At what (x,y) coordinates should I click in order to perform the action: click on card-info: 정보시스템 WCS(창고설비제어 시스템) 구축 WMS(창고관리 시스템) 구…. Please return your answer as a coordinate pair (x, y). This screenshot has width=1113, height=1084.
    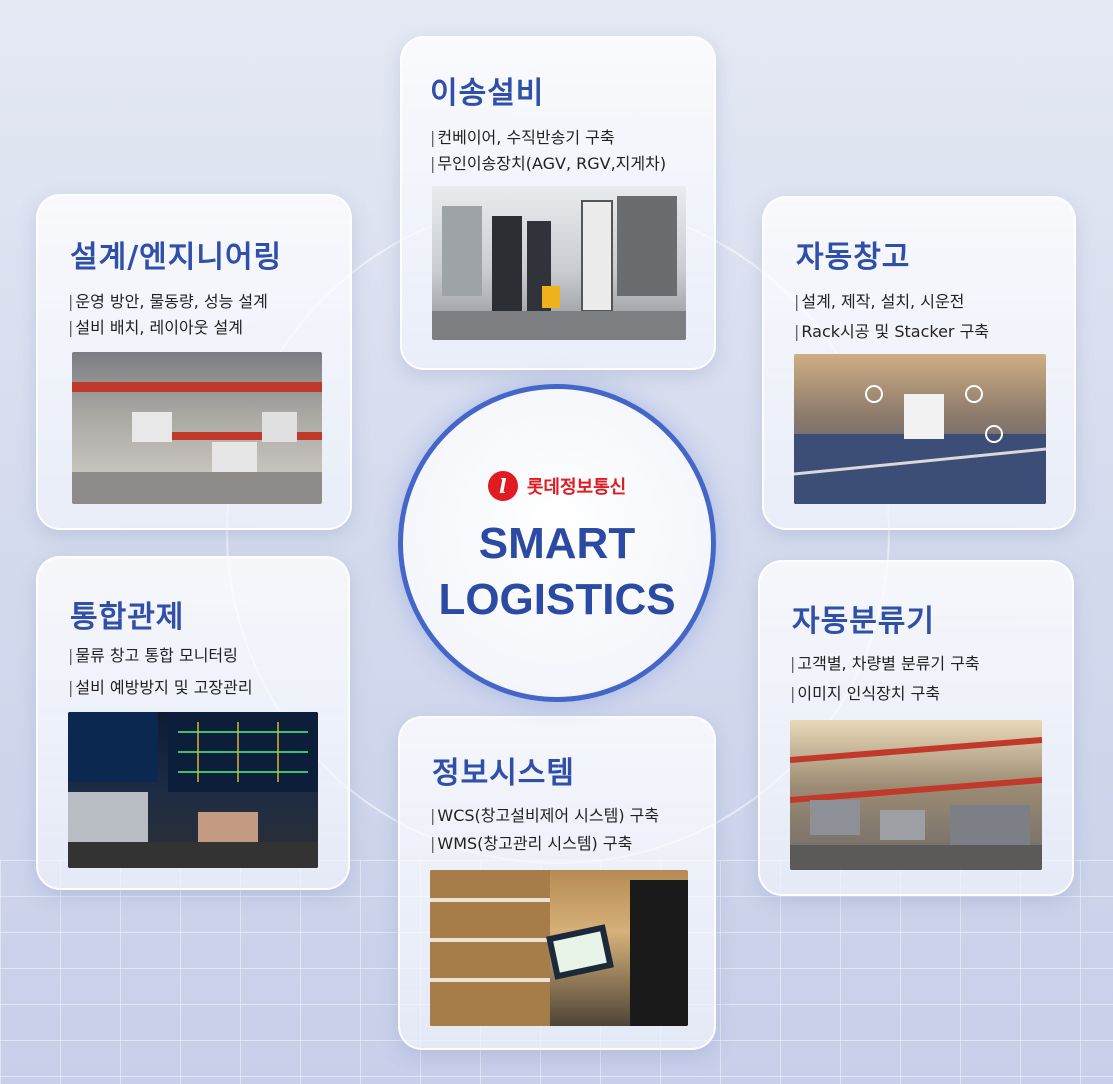
    Looking at the image, I should click on (557, 883).